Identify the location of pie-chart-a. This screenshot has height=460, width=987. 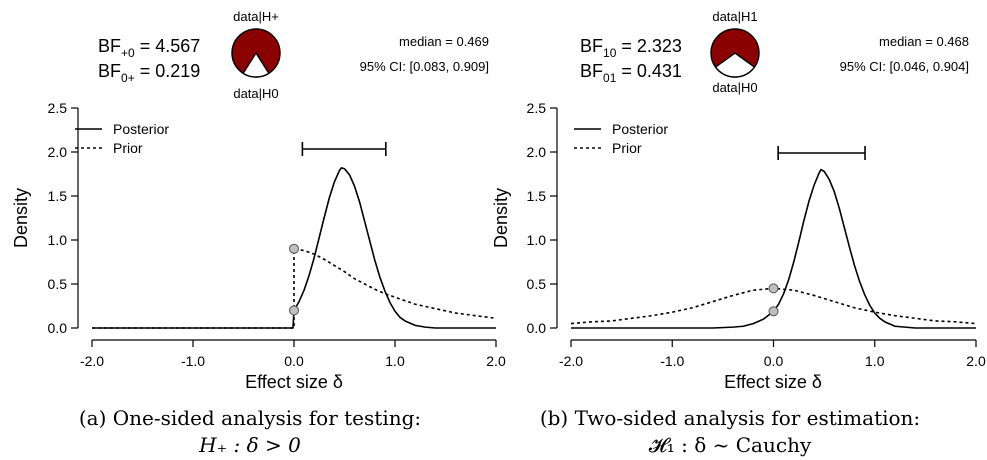
(256, 53).